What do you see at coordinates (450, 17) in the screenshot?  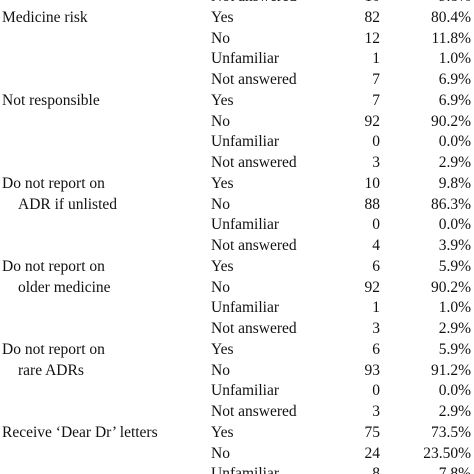 I see `percent: 80.4%` at bounding box center [450, 17].